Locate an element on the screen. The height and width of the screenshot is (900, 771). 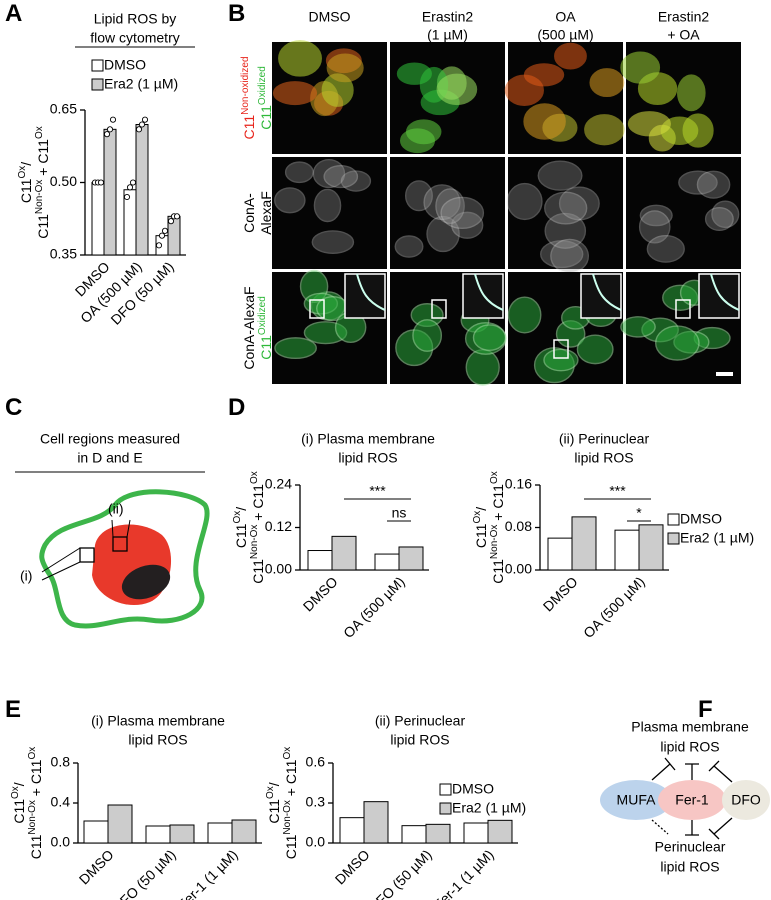
pointer-lines is located at coordinates (86, 550).